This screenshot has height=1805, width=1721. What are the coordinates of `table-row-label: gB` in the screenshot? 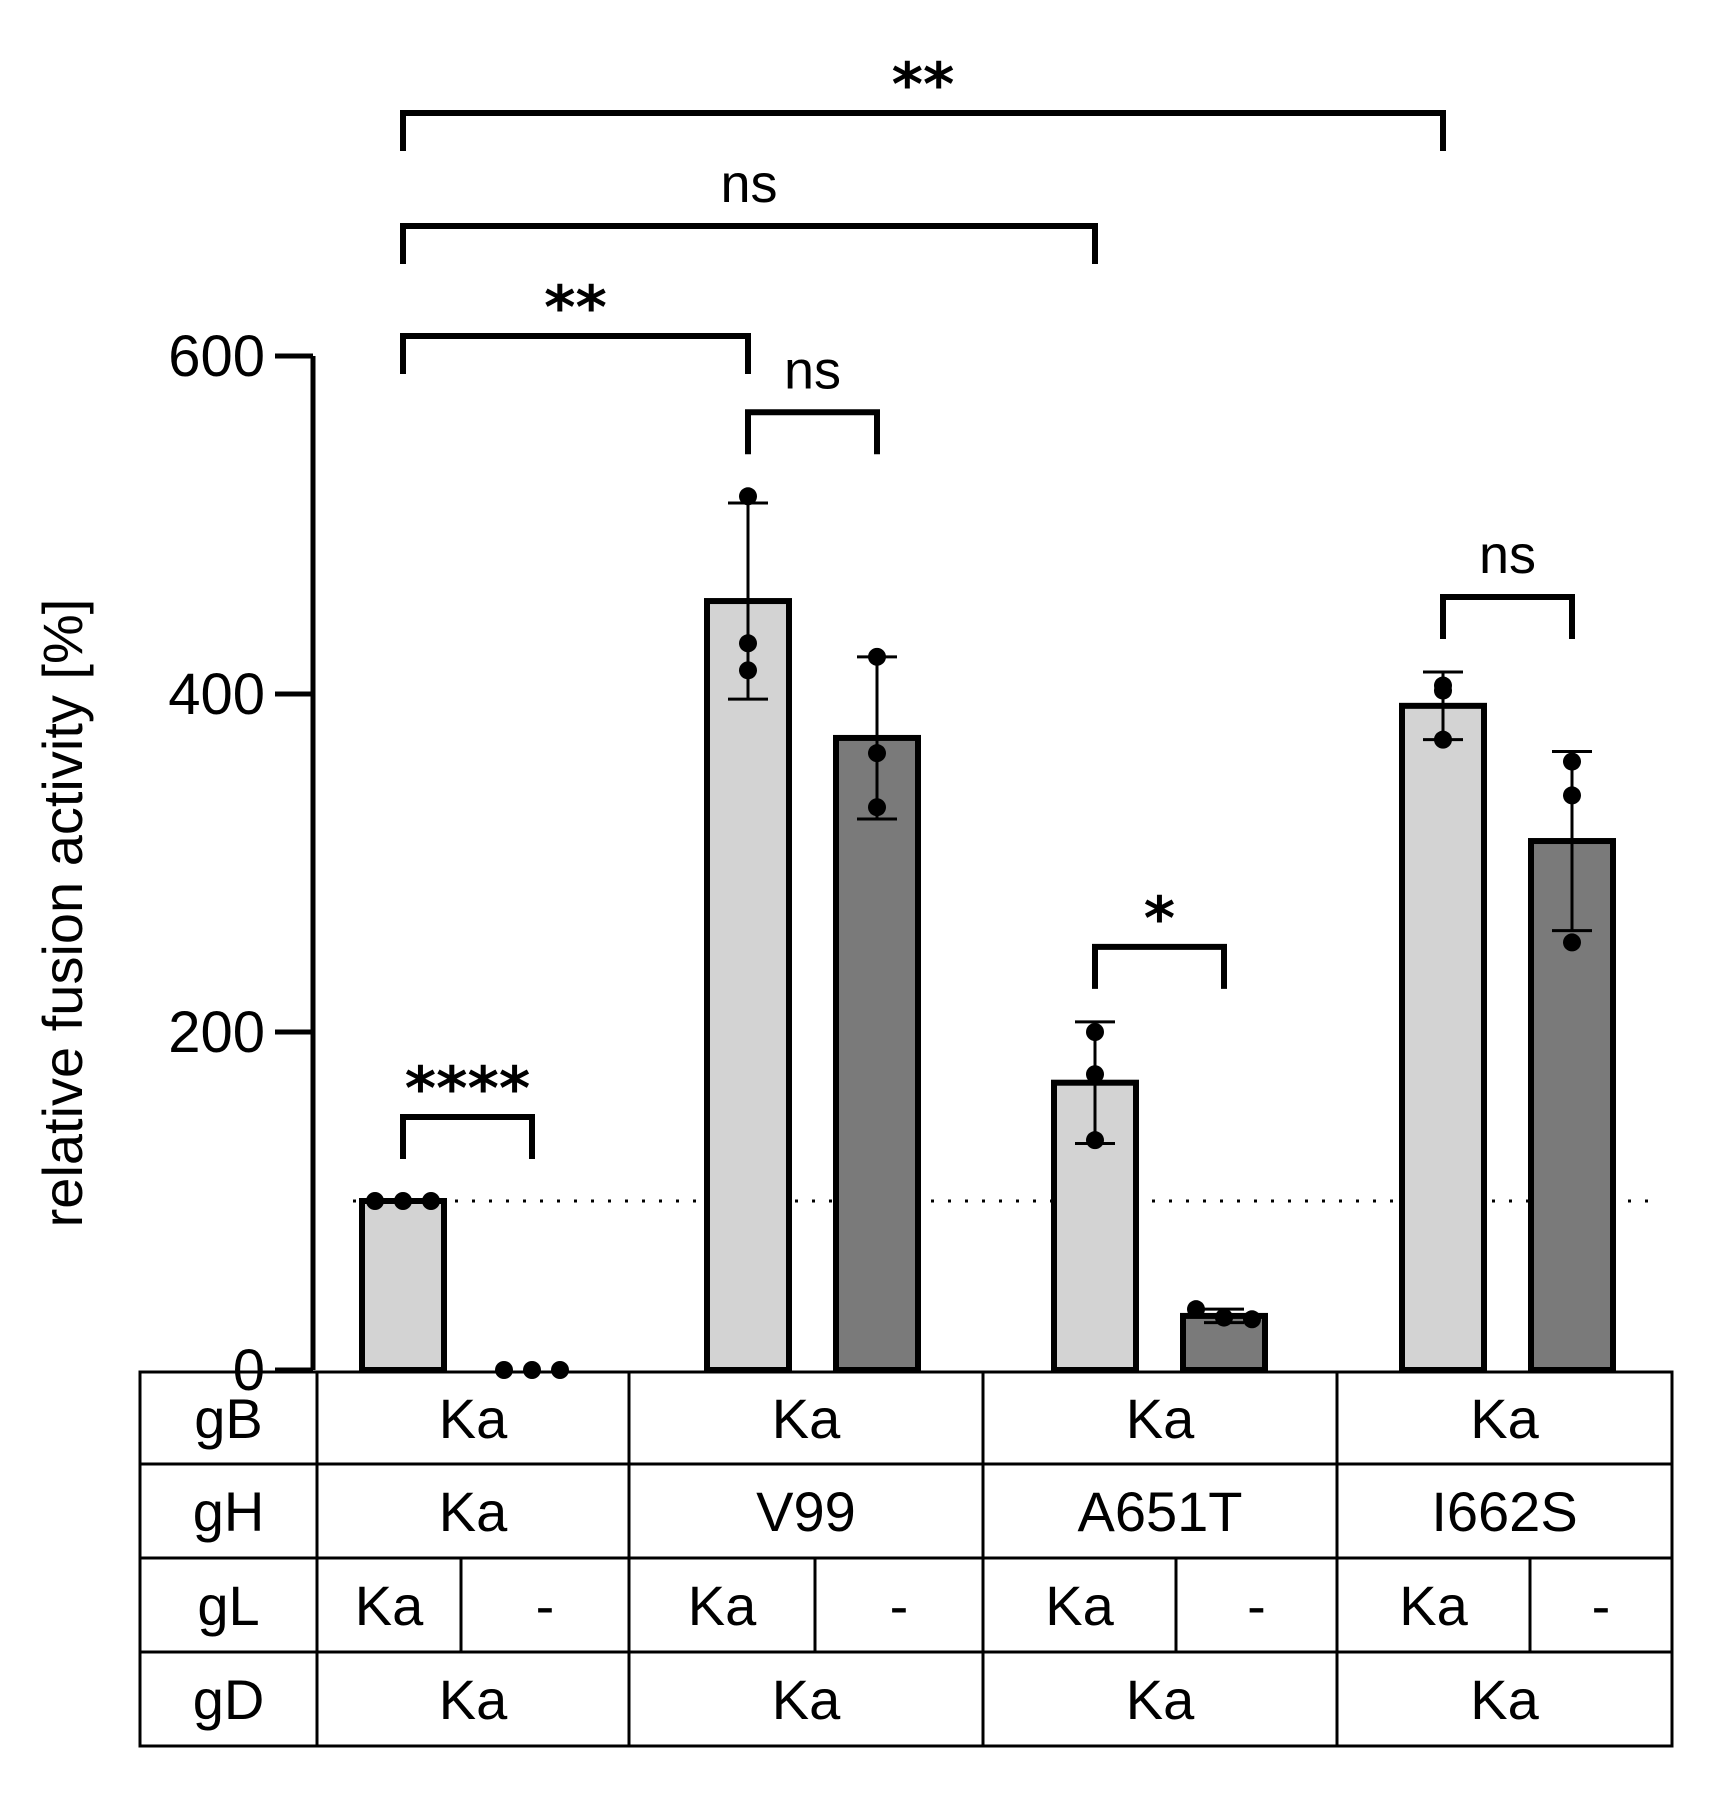 It's located at (228, 1418).